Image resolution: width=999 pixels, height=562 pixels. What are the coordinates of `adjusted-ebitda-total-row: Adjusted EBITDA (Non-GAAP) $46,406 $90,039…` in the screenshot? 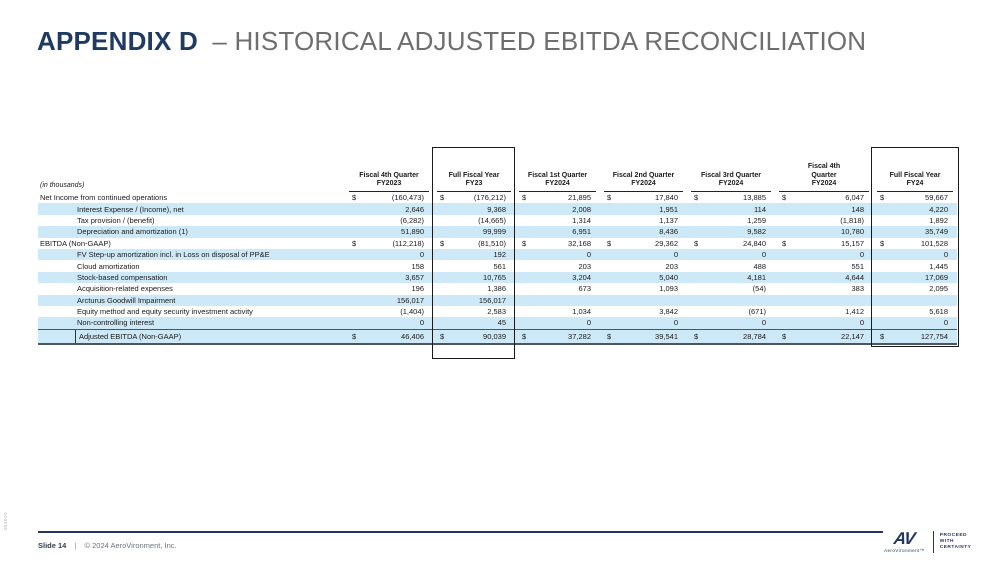 It's located at (497, 337).